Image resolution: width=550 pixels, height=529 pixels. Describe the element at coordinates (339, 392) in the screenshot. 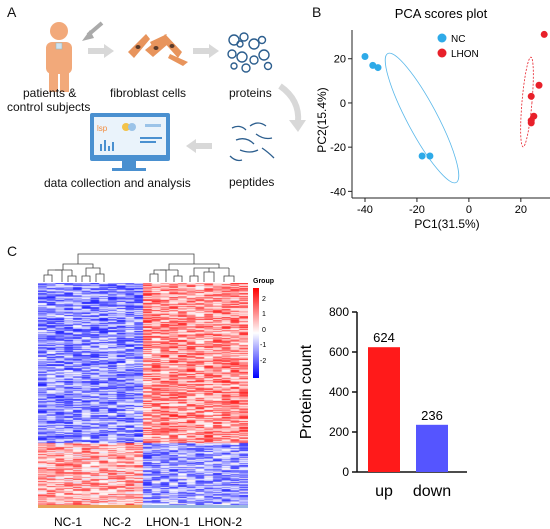

I see `bar-y-tick-label: 400` at that location.